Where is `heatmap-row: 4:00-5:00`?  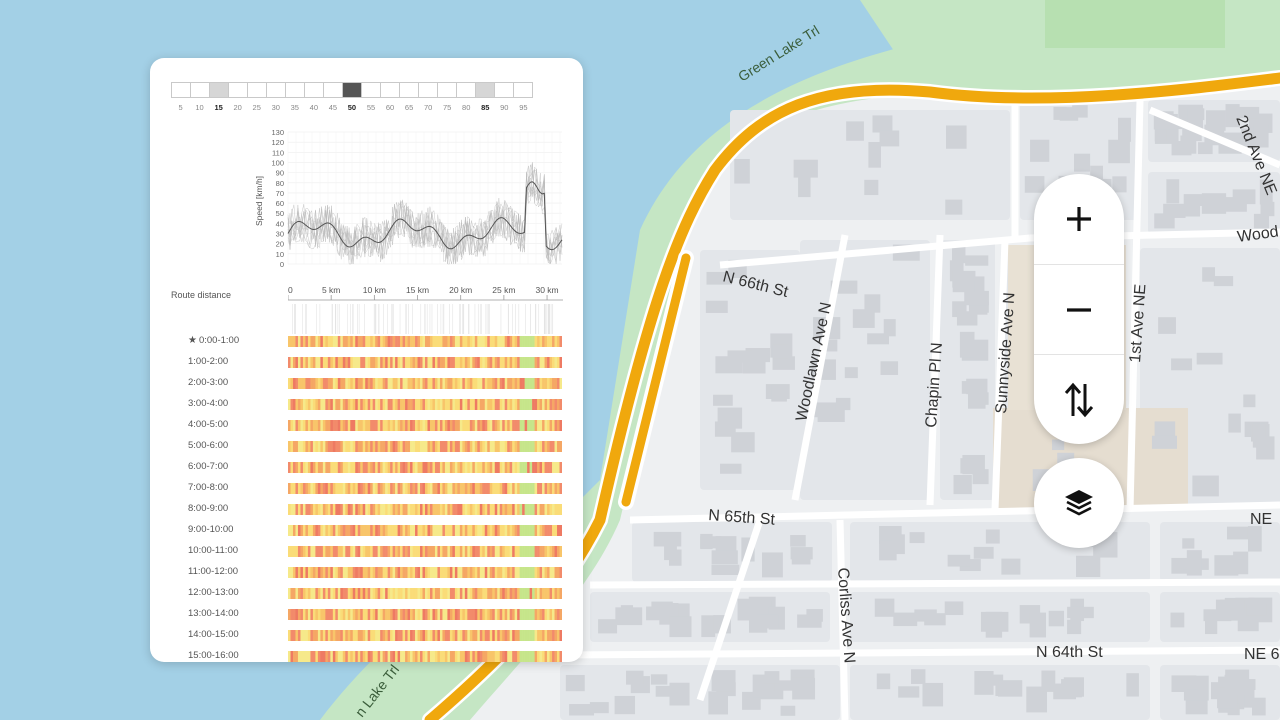
heatmap-row: 4:00-5:00 is located at coordinates (378, 427).